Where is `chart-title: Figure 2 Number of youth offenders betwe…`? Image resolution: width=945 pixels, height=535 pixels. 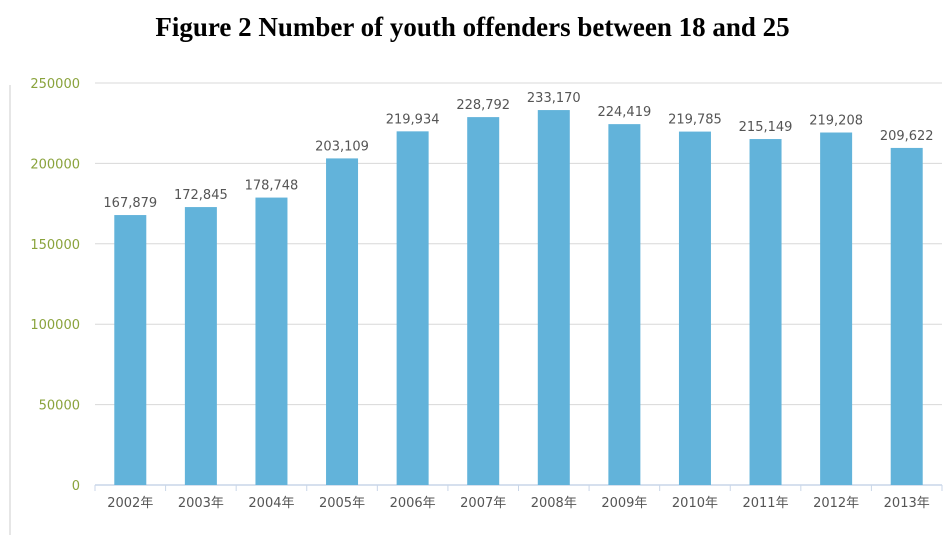 chart-title: Figure 2 Number of youth offenders betwe… is located at coordinates (472, 27).